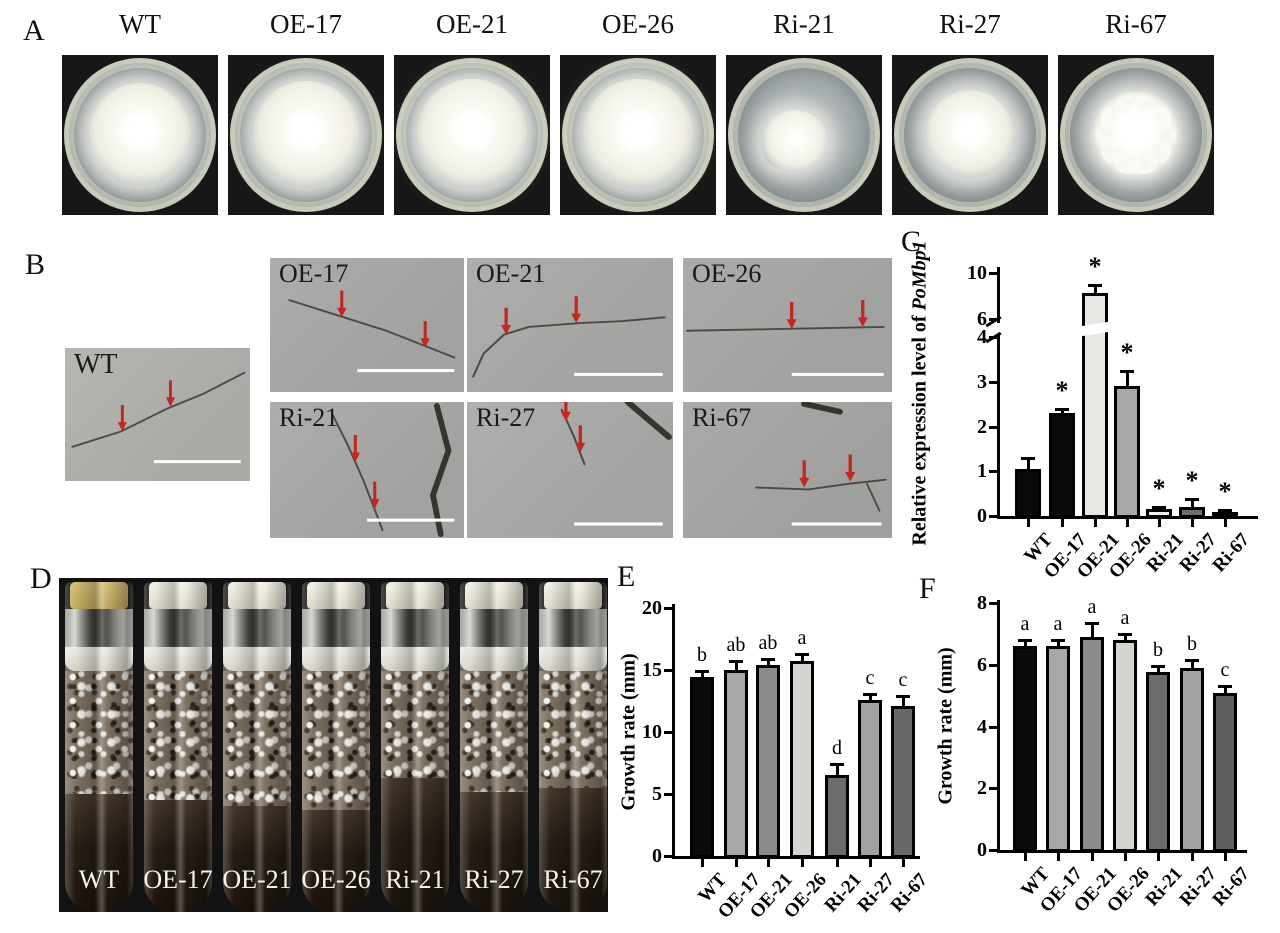 The height and width of the screenshot is (933, 1280). I want to click on y-tick-label: 10, so click(652, 732).